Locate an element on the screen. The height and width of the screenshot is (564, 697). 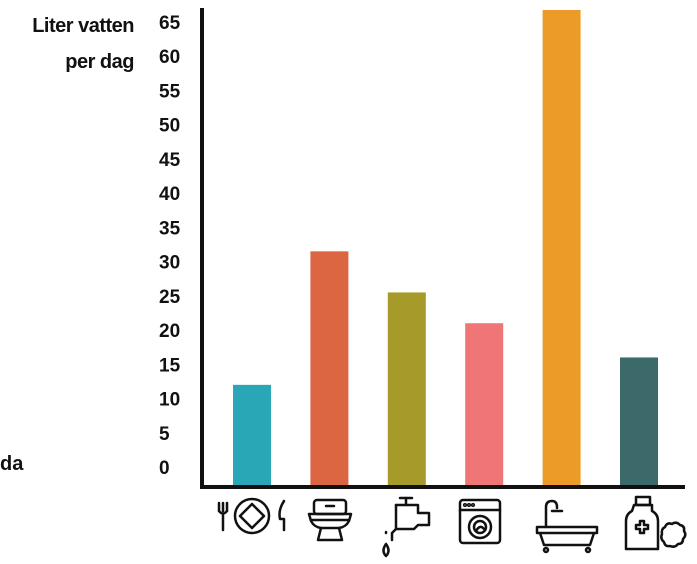
y-tick-label: 60 is located at coordinates (169, 57).